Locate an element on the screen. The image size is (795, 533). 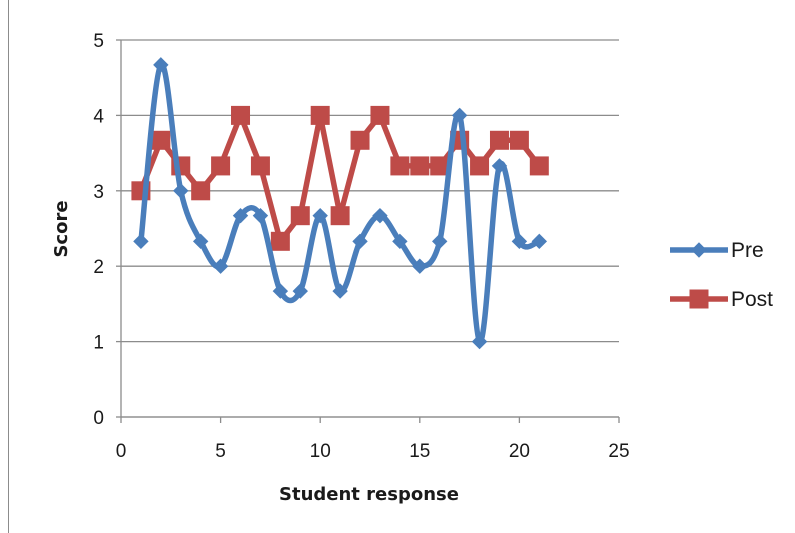
y-tick-label: 1 is located at coordinates (98, 343).